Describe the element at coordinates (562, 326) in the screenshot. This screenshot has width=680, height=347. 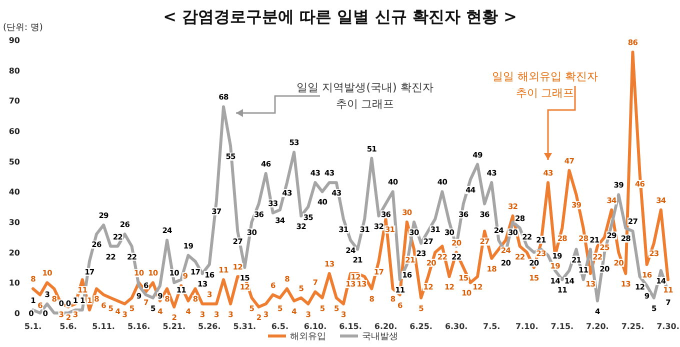
I see `x-tick-label: 7.15.` at that location.